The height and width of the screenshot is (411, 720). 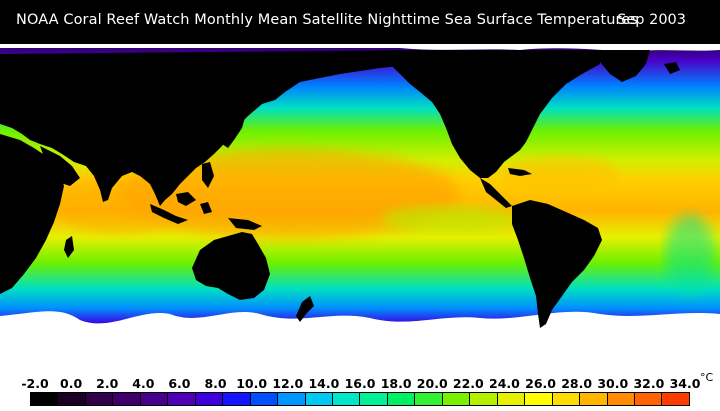 I want to click on legend-tick-label: 32.0, so click(x=649, y=383).